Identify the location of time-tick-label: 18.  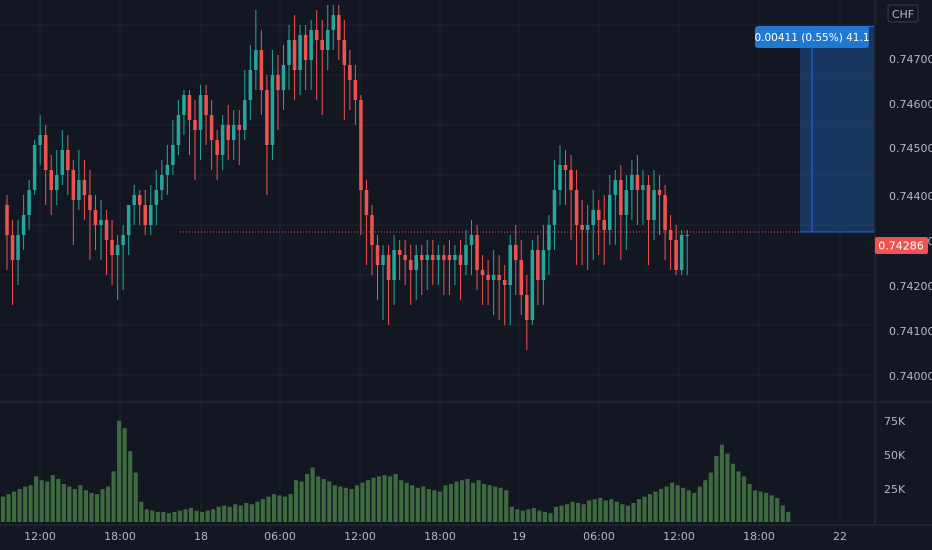
(201, 536).